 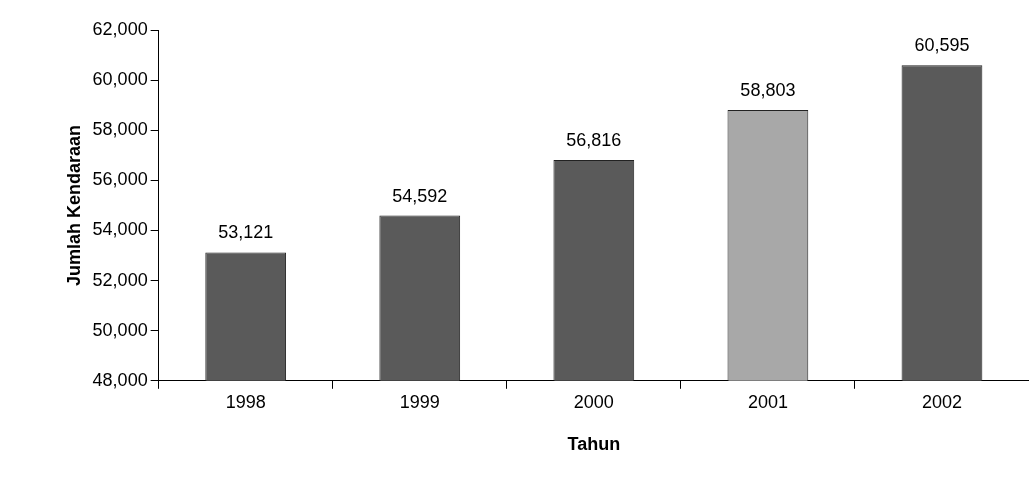 I want to click on y-tick-label: 54,000, so click(x=120, y=229).